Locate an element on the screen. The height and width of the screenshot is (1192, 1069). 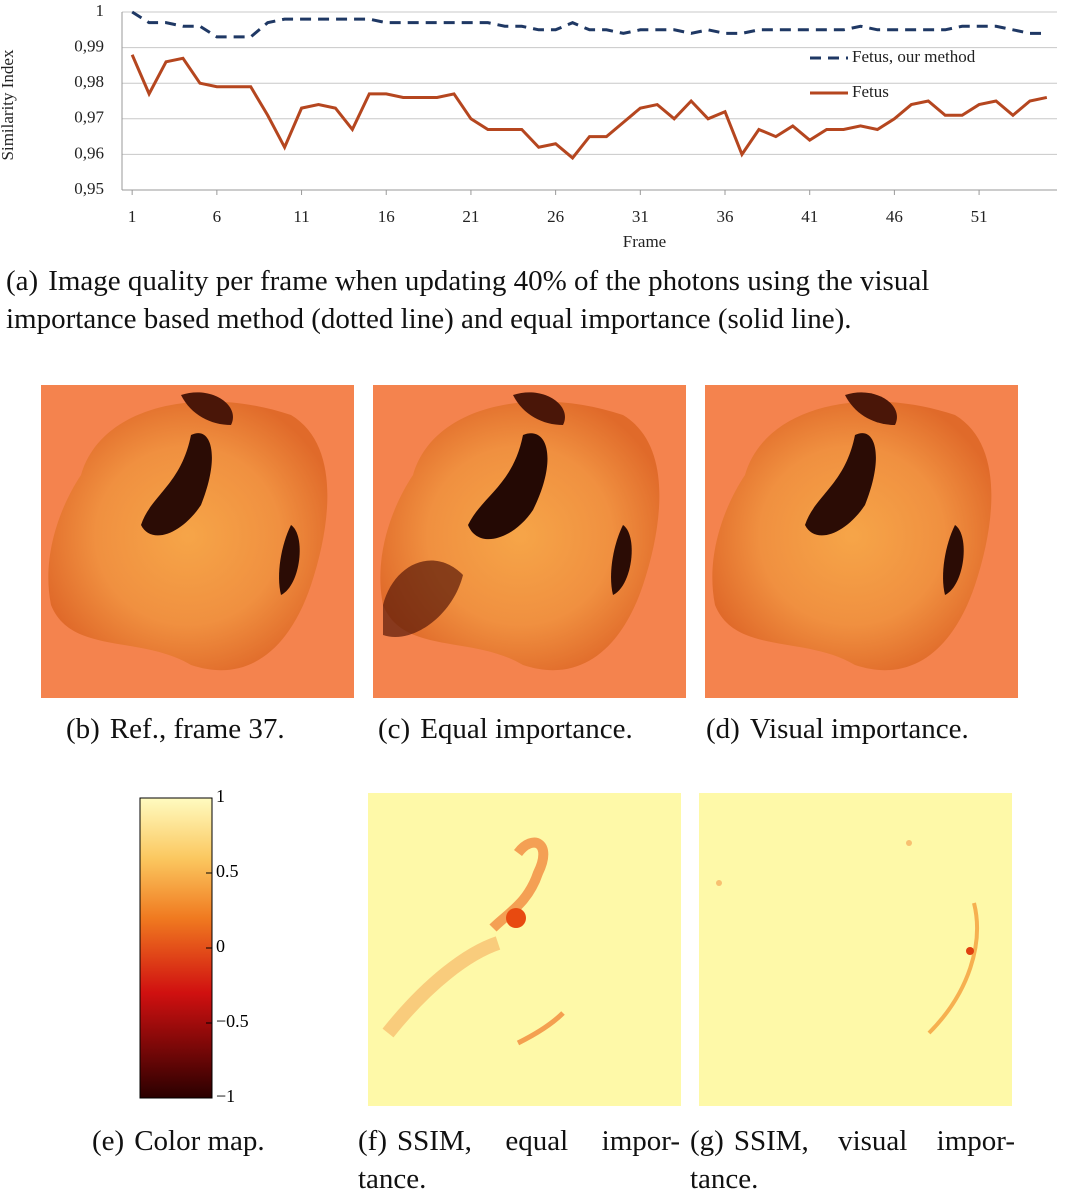
color-map: 1 0.5 0 −0.5 −1 is located at coordinates (194, 948).